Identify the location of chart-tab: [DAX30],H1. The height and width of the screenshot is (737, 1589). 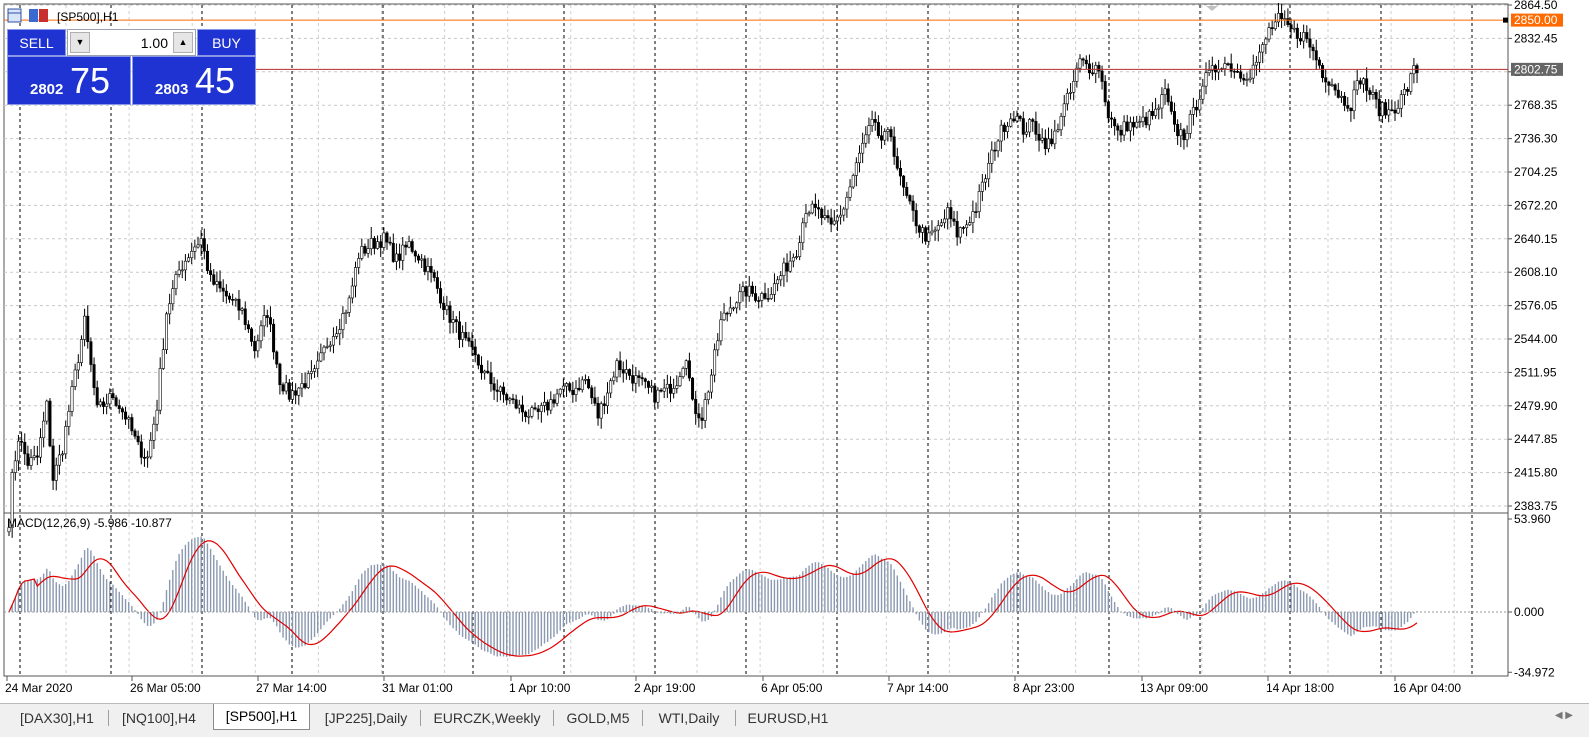
(57, 718).